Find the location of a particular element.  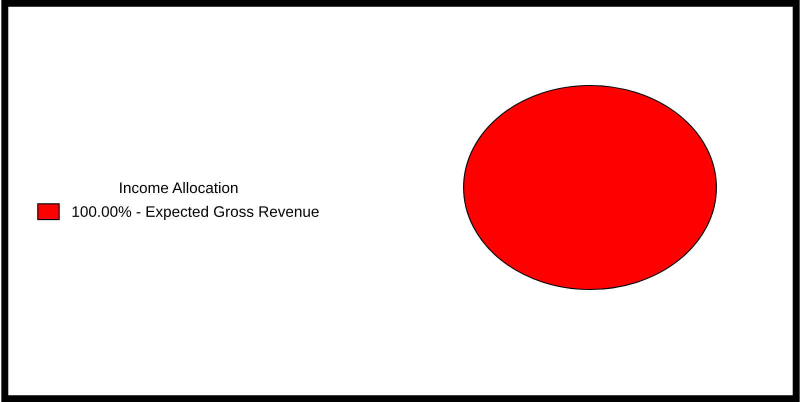

legend-label: 100.00% - Expected Gross Revenue is located at coordinates (195, 213).